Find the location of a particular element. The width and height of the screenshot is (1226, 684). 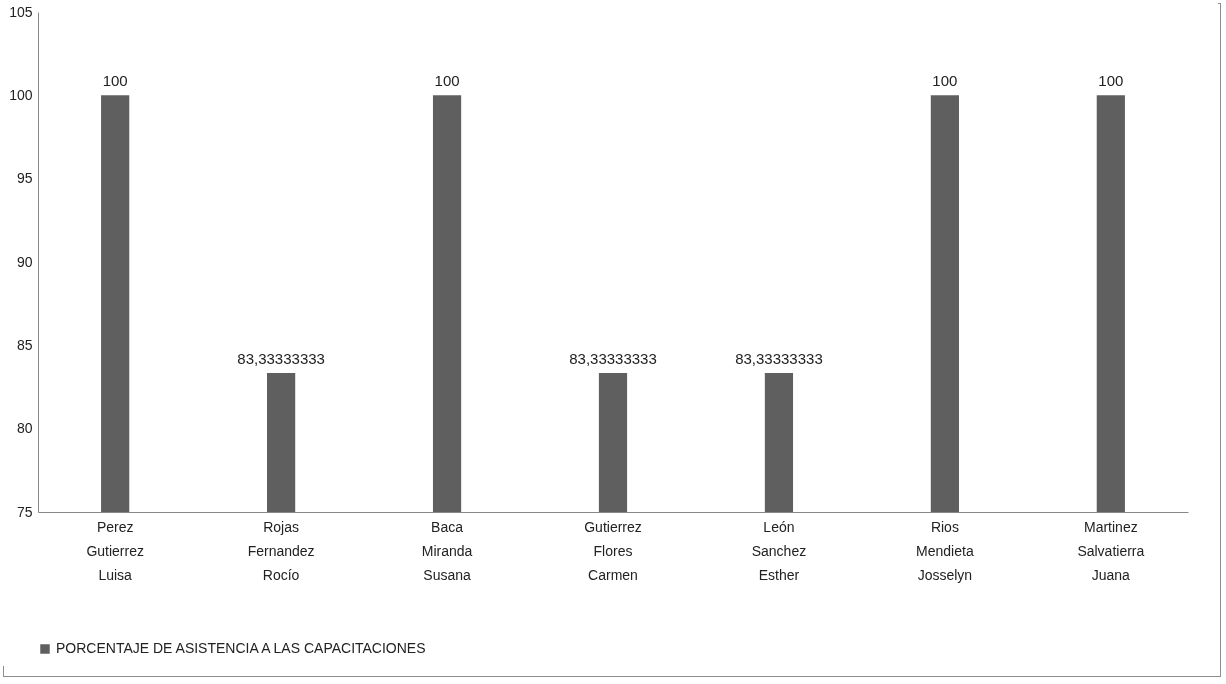

x-tick-label: León Sanchez Esther is located at coordinates (779, 550).